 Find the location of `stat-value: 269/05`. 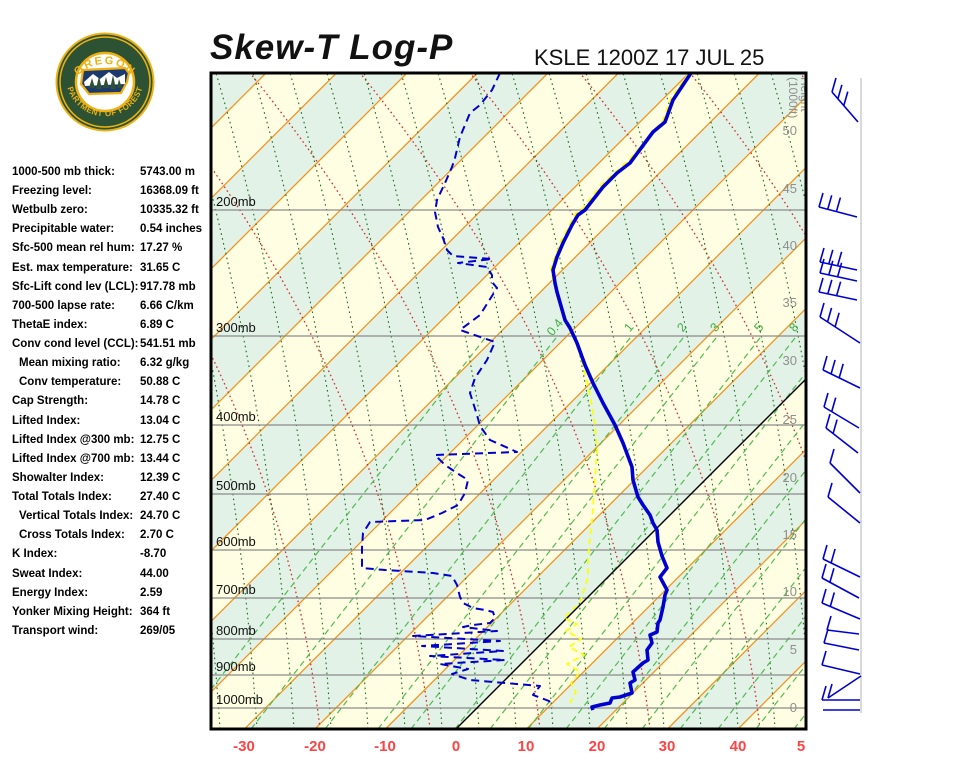

stat-value: 269/05 is located at coordinates (158, 630).